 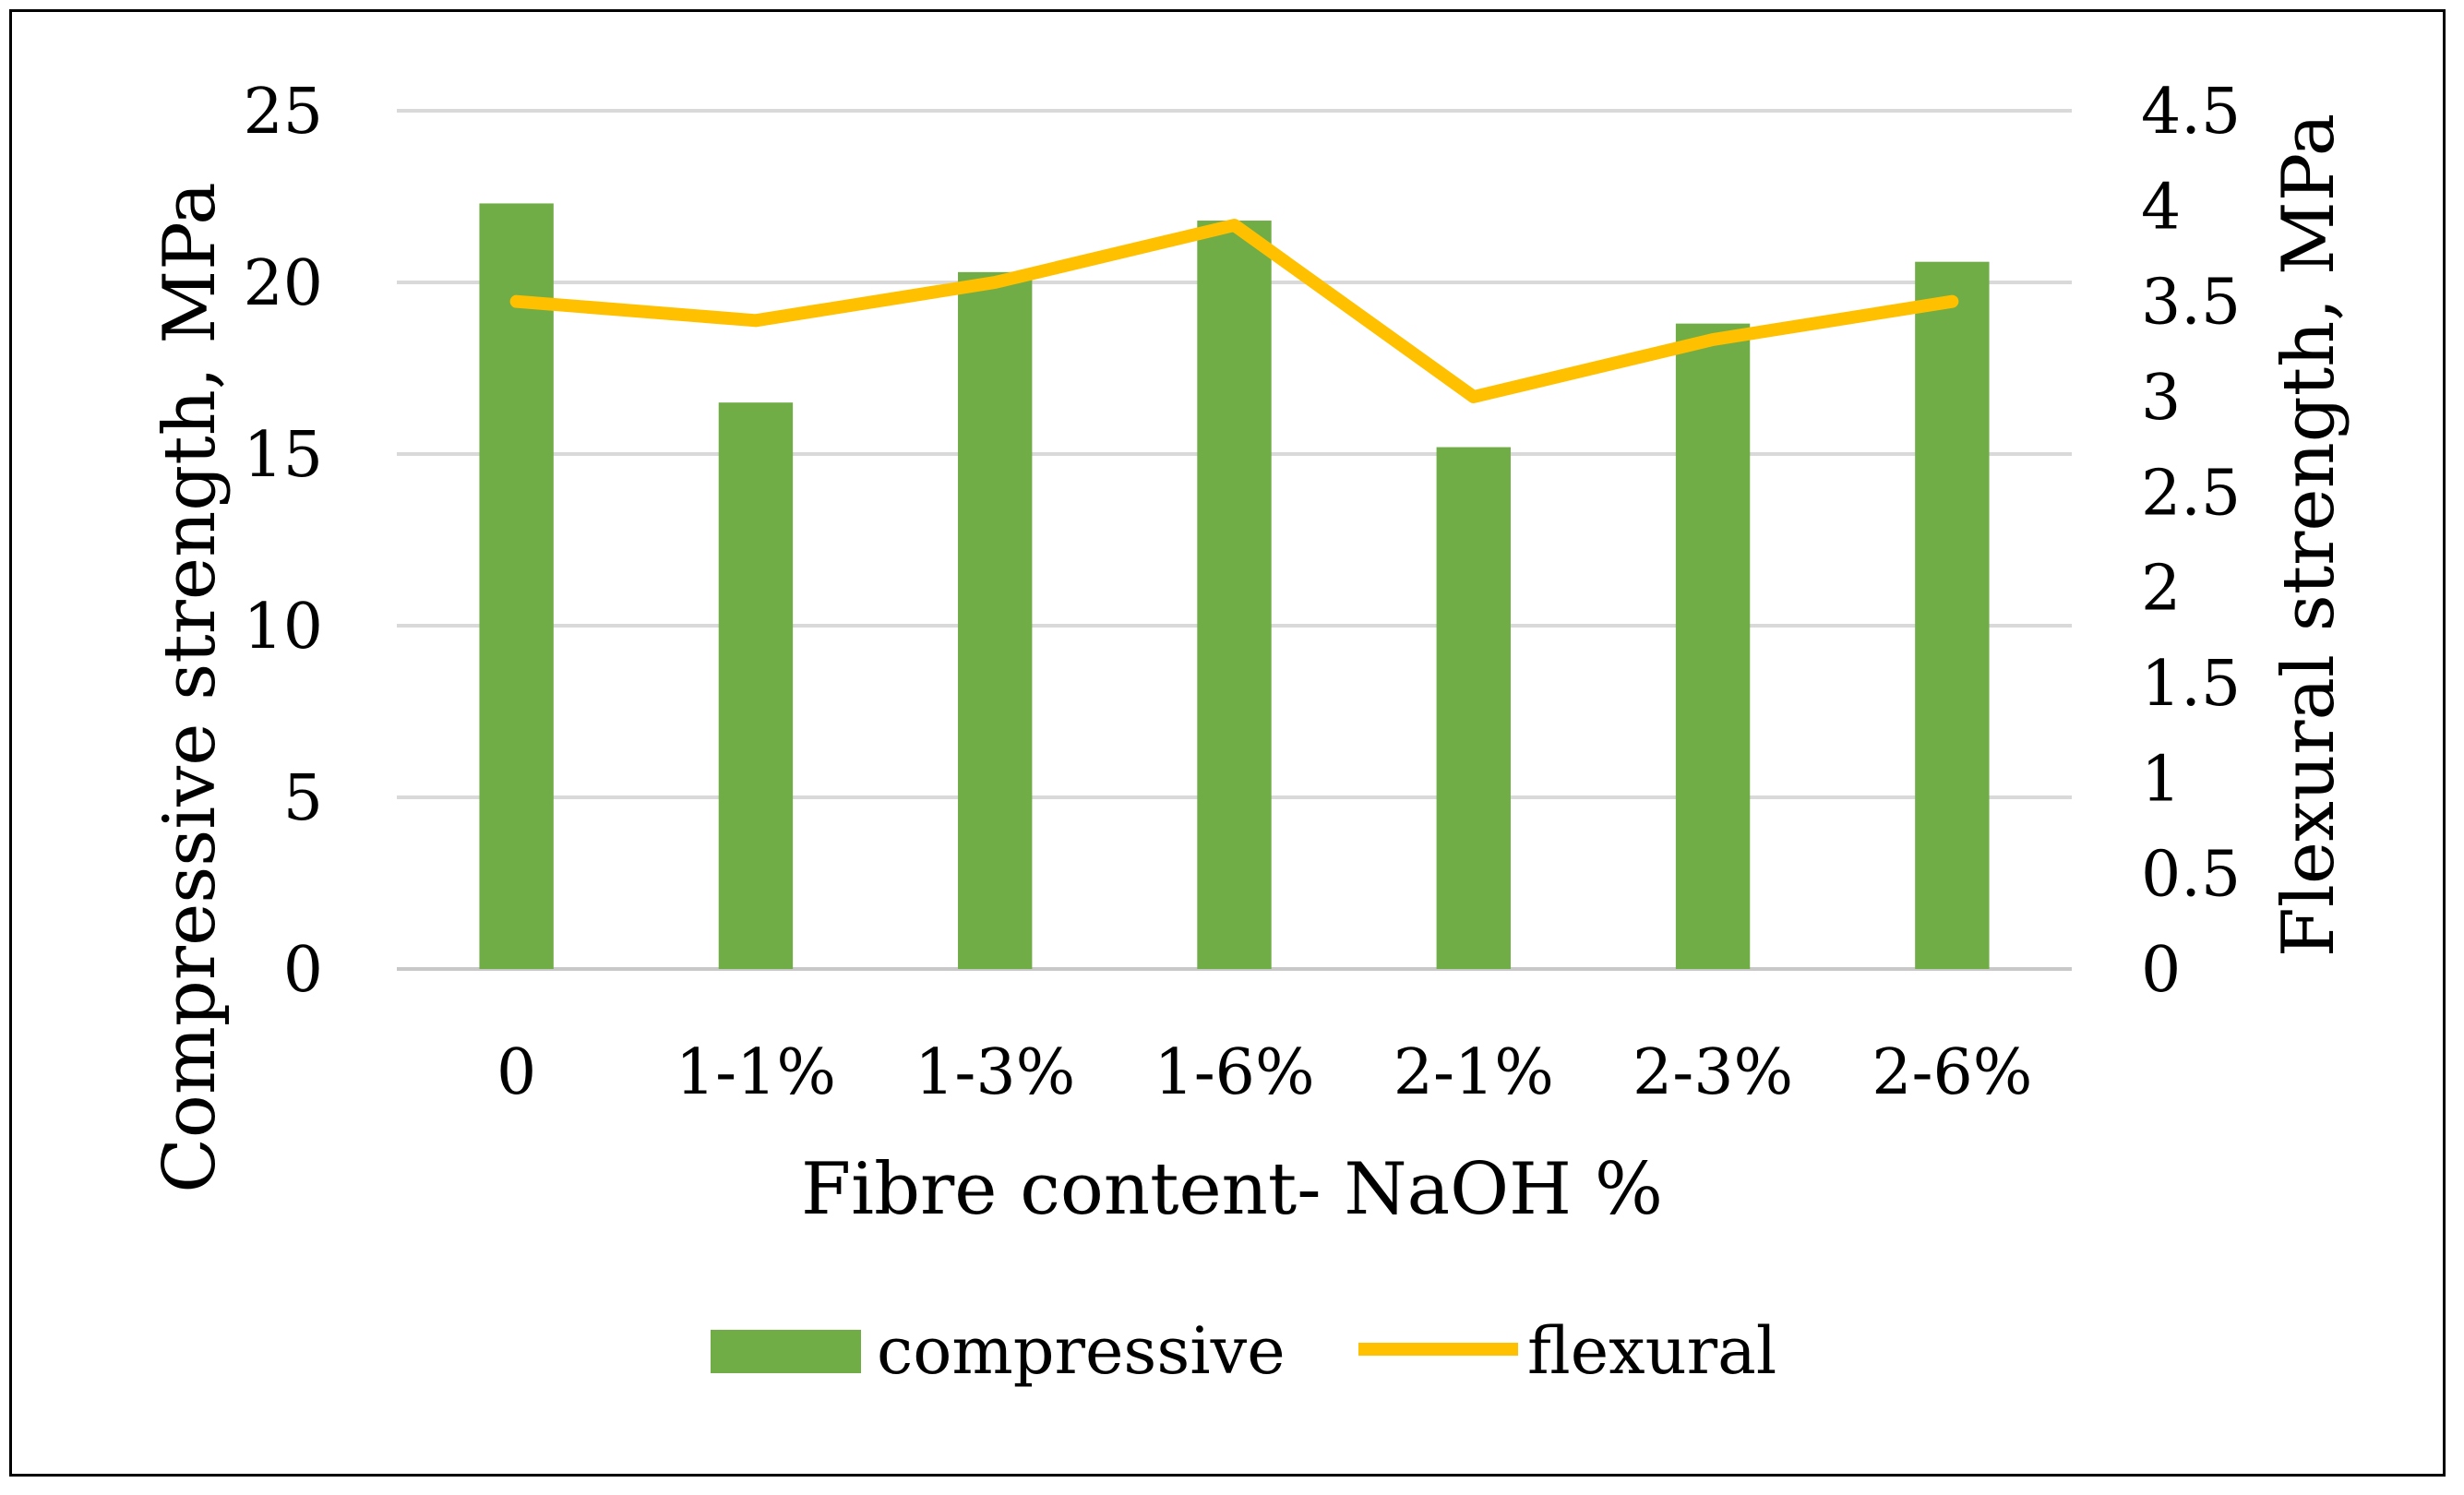 What do you see at coordinates (2161, 779) in the screenshot?
I see `y2-tick-label: 1` at bounding box center [2161, 779].